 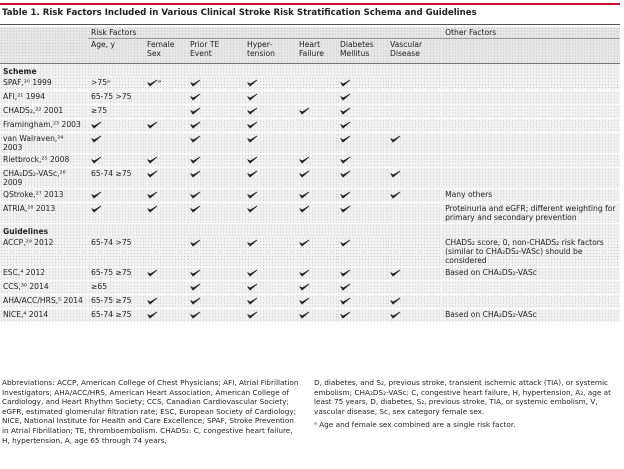 What do you see at coordinates (270, 51) in the screenshot?
I see `column-header: Hyper-tension` at bounding box center [270, 51].